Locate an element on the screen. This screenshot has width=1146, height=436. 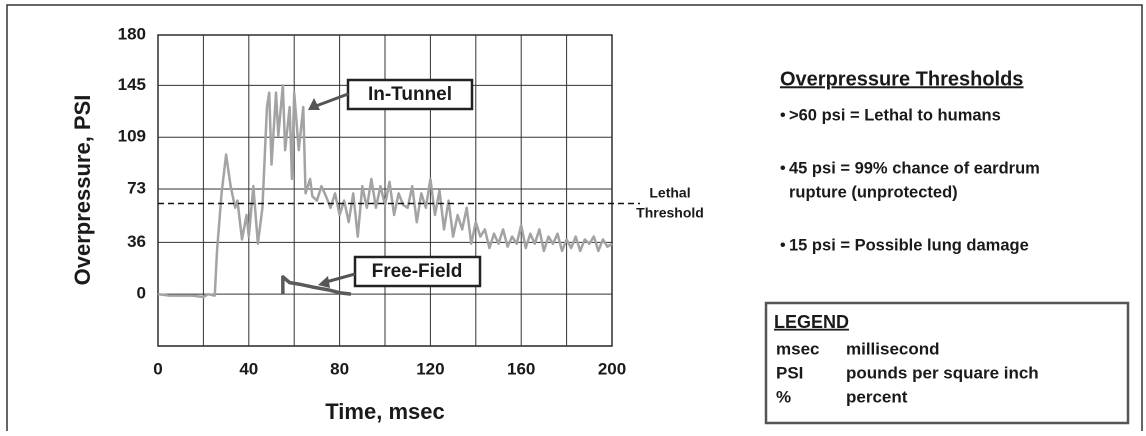
legend-key: msec is located at coordinates (797, 348).